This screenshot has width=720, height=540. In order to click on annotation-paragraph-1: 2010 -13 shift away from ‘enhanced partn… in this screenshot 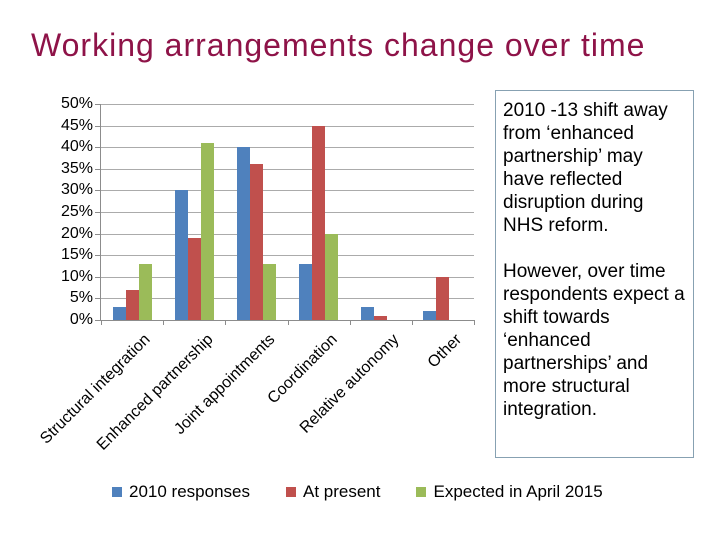, I will do `click(585, 168)`.